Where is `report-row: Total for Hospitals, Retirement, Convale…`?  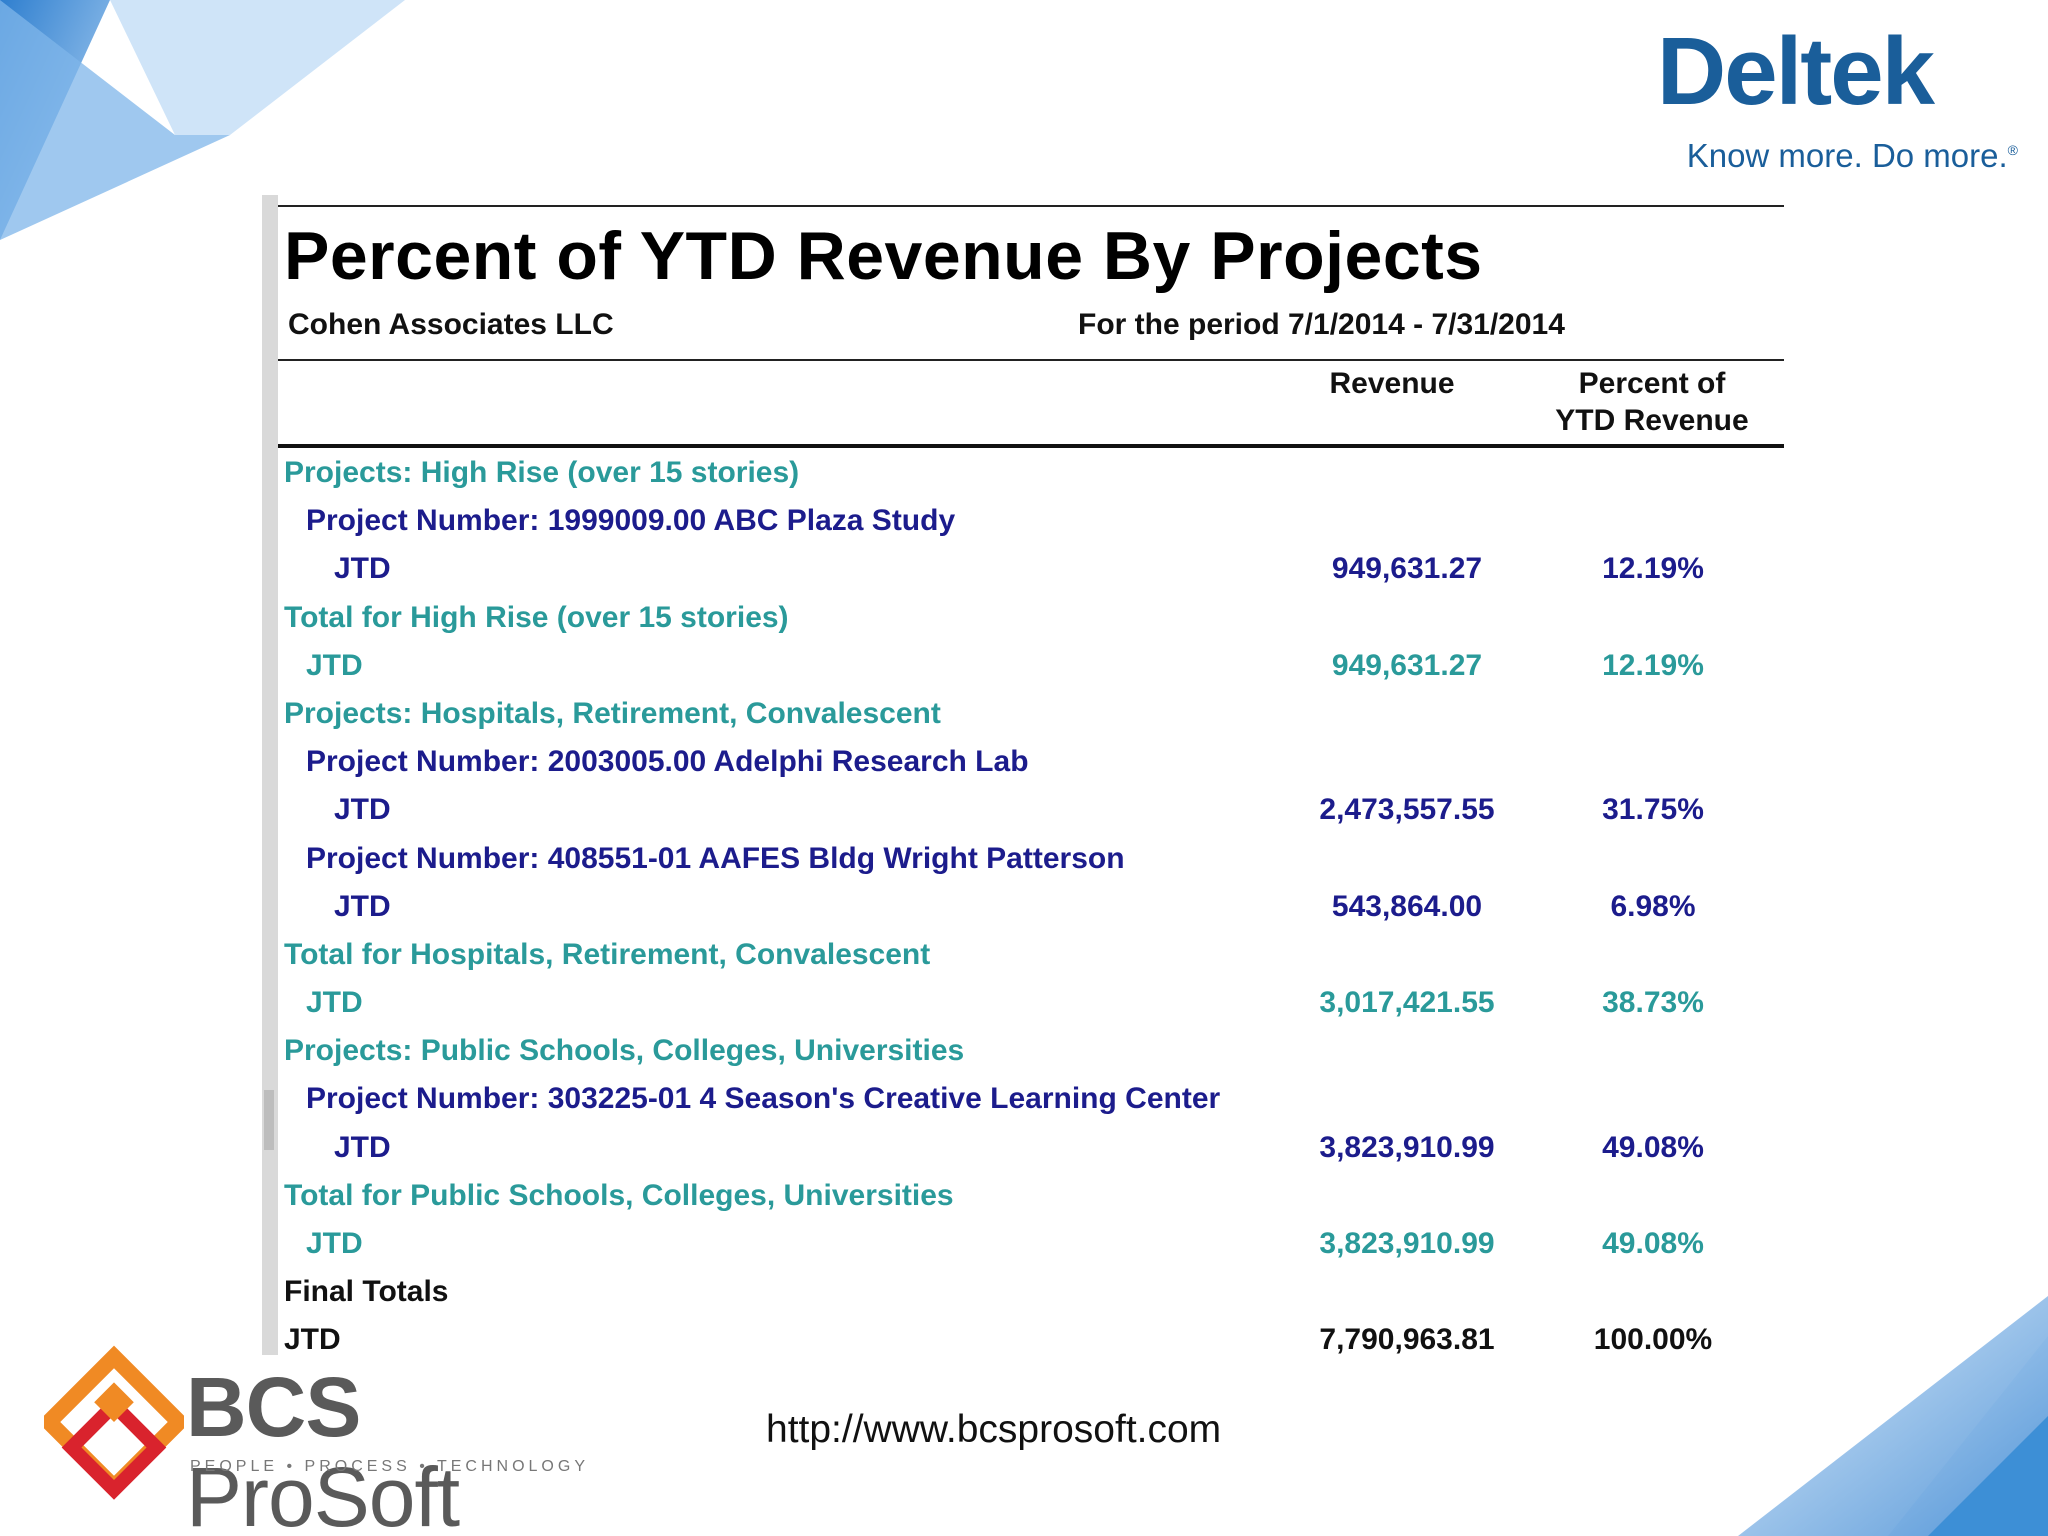
report-row: Total for Hospitals, Retirement, Convale… is located at coordinates (1031, 956).